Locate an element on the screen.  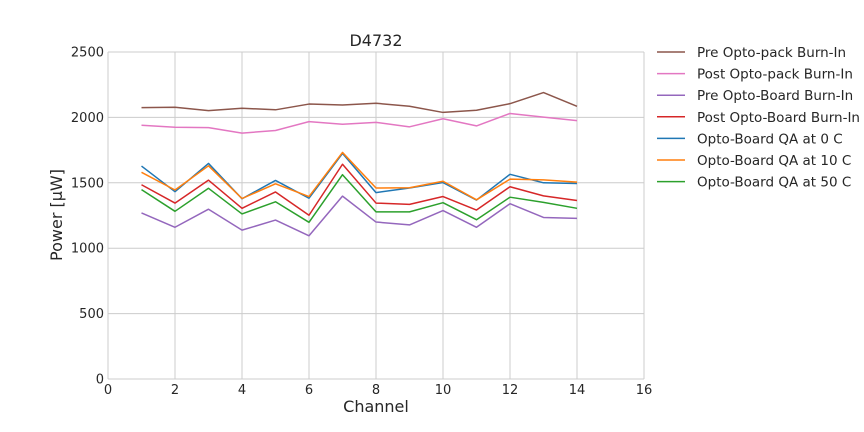
y-tick-labels: 0 500 1000 1500 2000 2500 is located at coordinates (87, 217).